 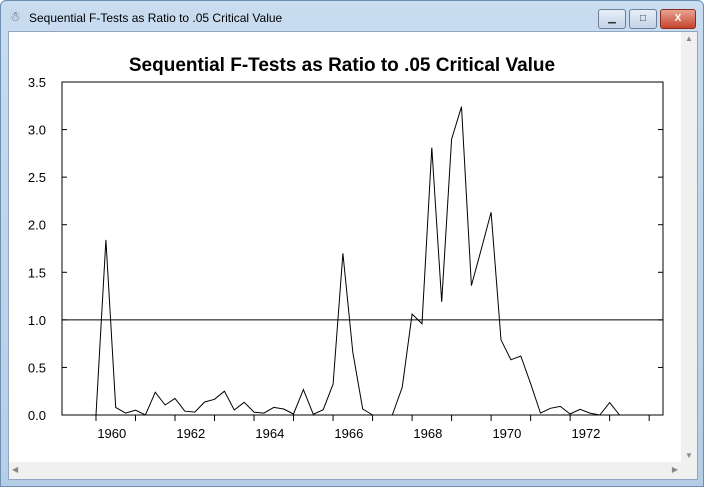 What do you see at coordinates (37, 177) in the screenshot?
I see `y-tick-label: 2.5` at bounding box center [37, 177].